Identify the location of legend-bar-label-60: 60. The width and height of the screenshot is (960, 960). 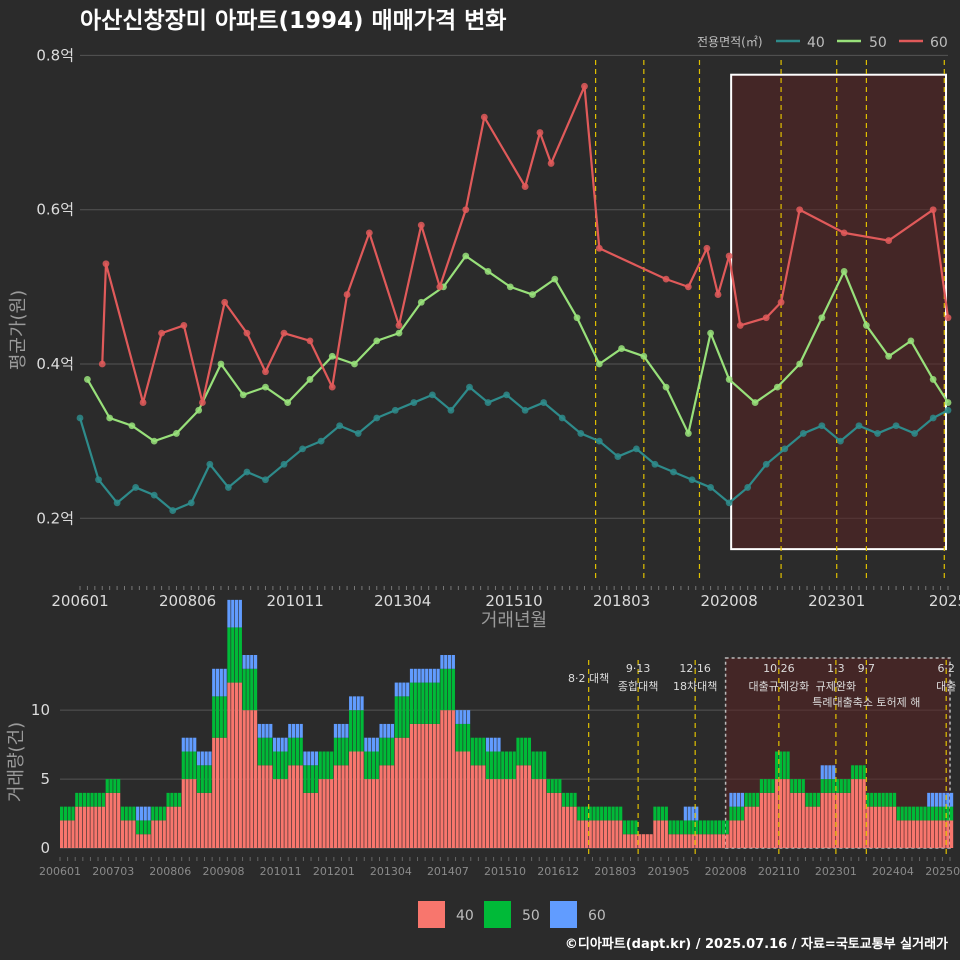
(597, 916).